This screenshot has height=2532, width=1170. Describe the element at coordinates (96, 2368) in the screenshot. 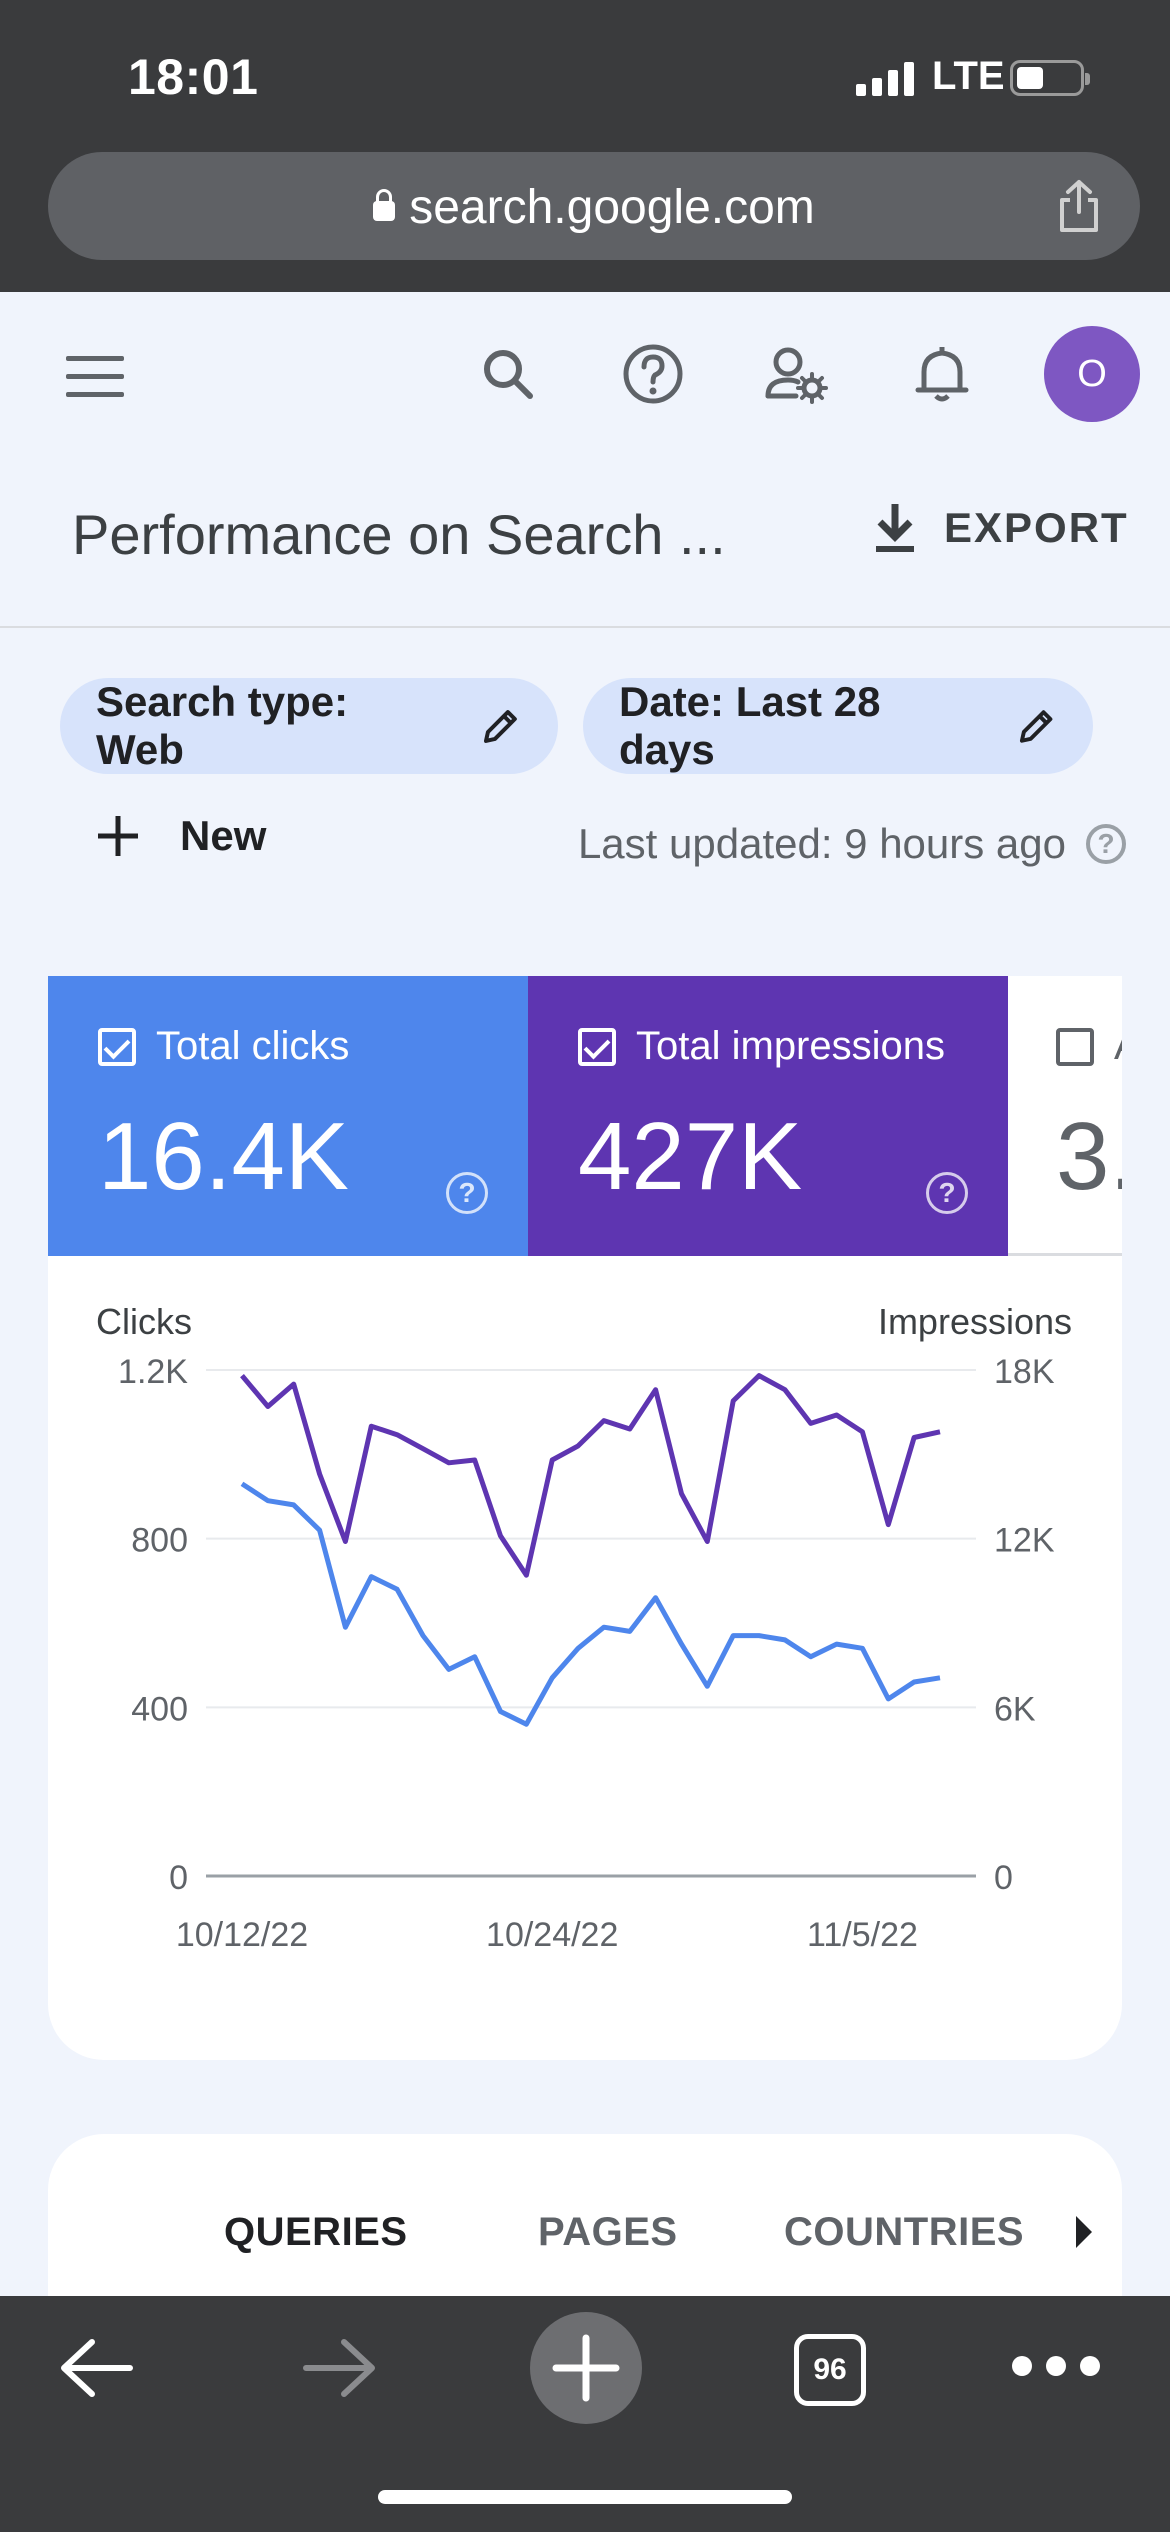

I see `back-arrow-icon` at that location.